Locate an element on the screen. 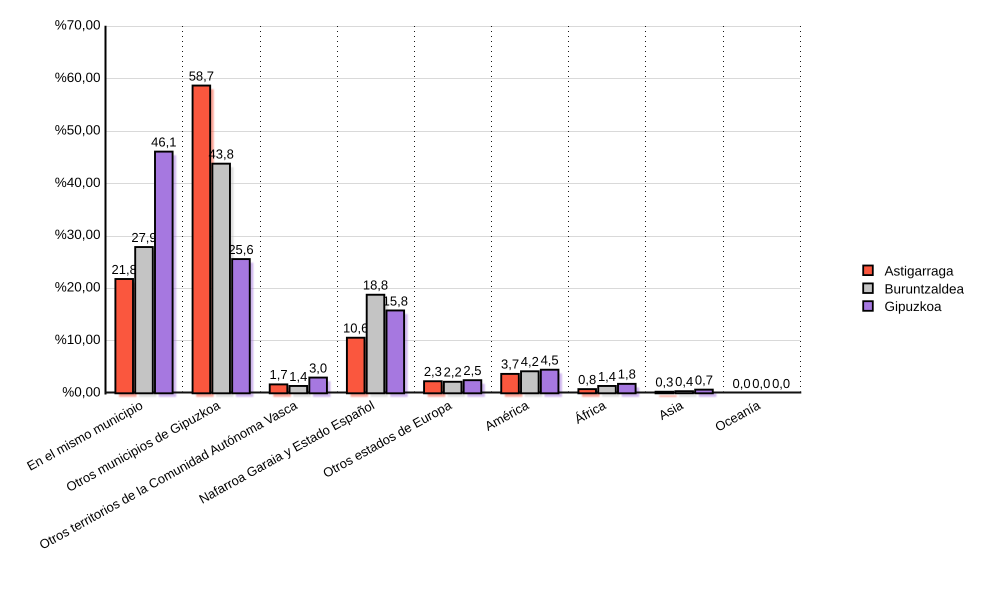 The width and height of the screenshot is (1000, 600). svg-text: Gipuzkoa is located at coordinates (914, 306).